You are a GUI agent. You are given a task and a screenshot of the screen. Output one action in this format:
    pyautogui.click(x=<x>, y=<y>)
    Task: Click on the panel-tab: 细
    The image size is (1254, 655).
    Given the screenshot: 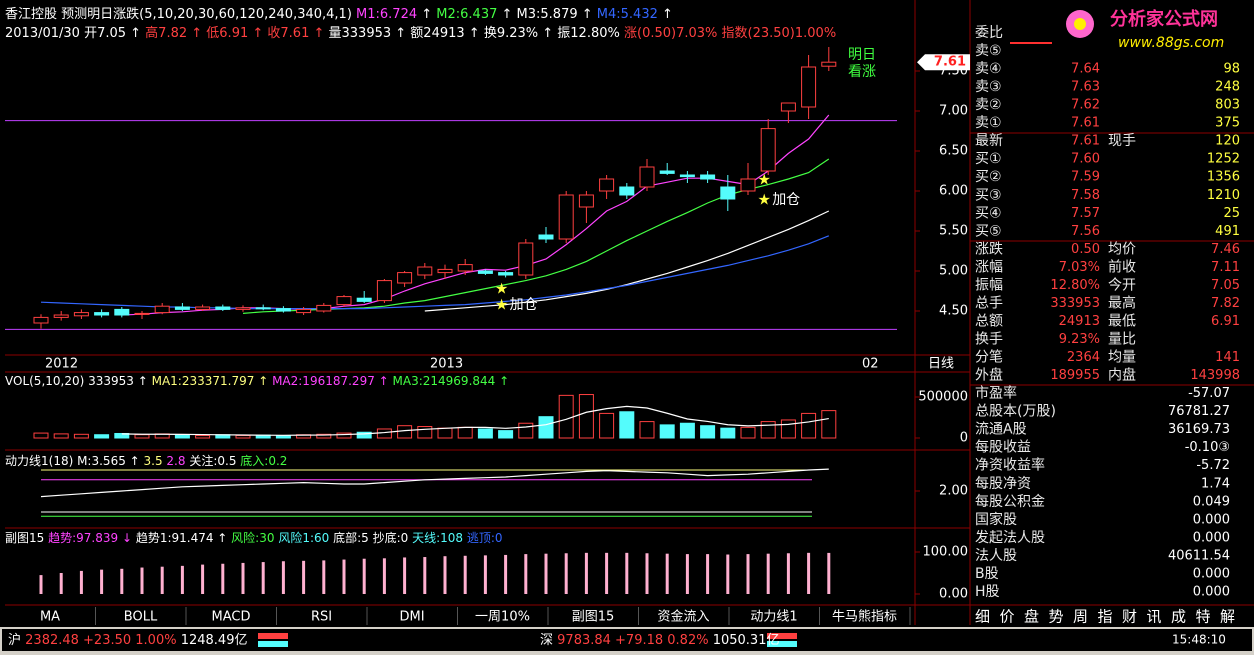 What is the action you would take?
    pyautogui.click(x=982, y=617)
    